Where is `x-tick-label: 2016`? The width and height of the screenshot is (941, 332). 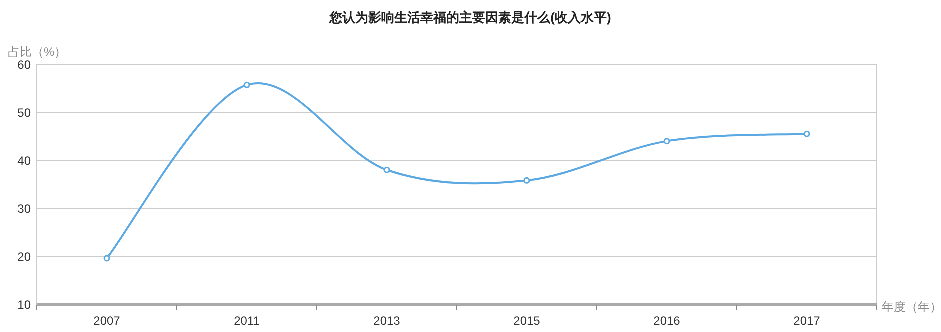 x-tick-label: 2016 is located at coordinates (667, 321).